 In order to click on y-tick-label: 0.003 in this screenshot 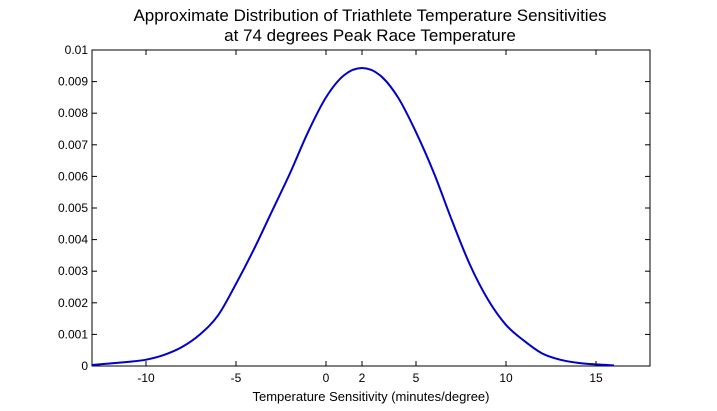, I will do `click(73, 271)`.